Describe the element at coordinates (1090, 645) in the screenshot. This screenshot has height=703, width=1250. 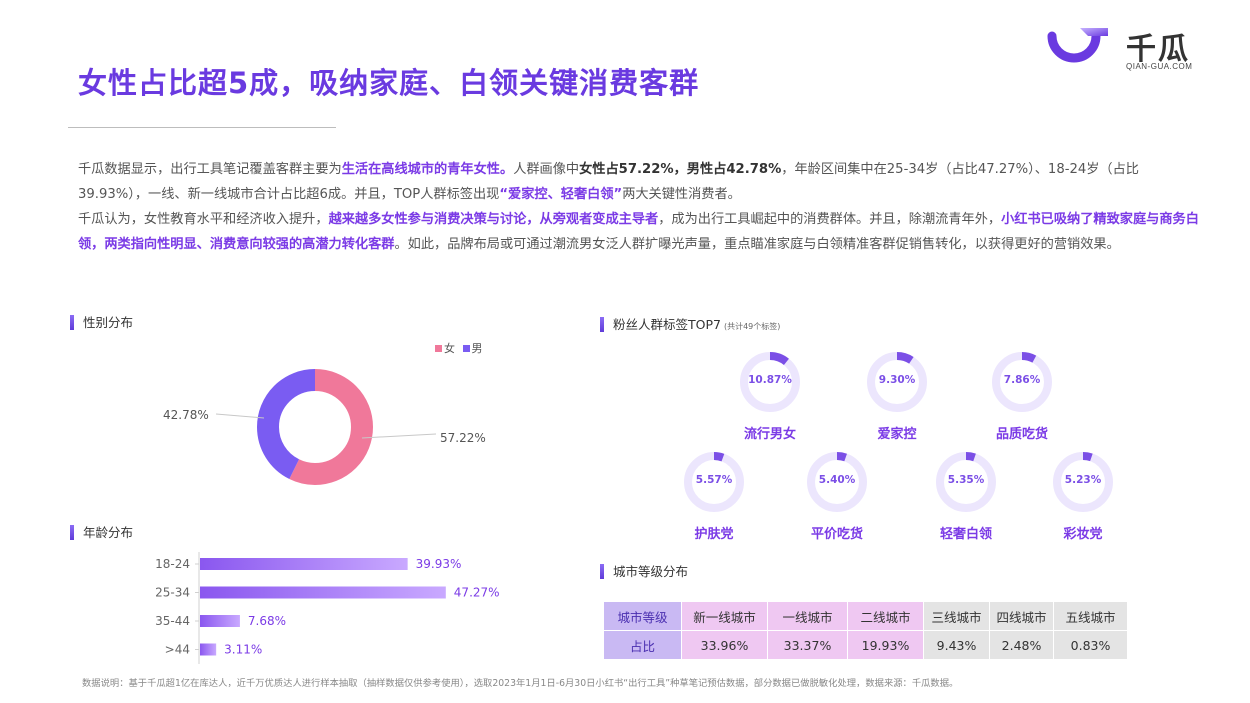
I see `table-cell: 0.83%` at that location.